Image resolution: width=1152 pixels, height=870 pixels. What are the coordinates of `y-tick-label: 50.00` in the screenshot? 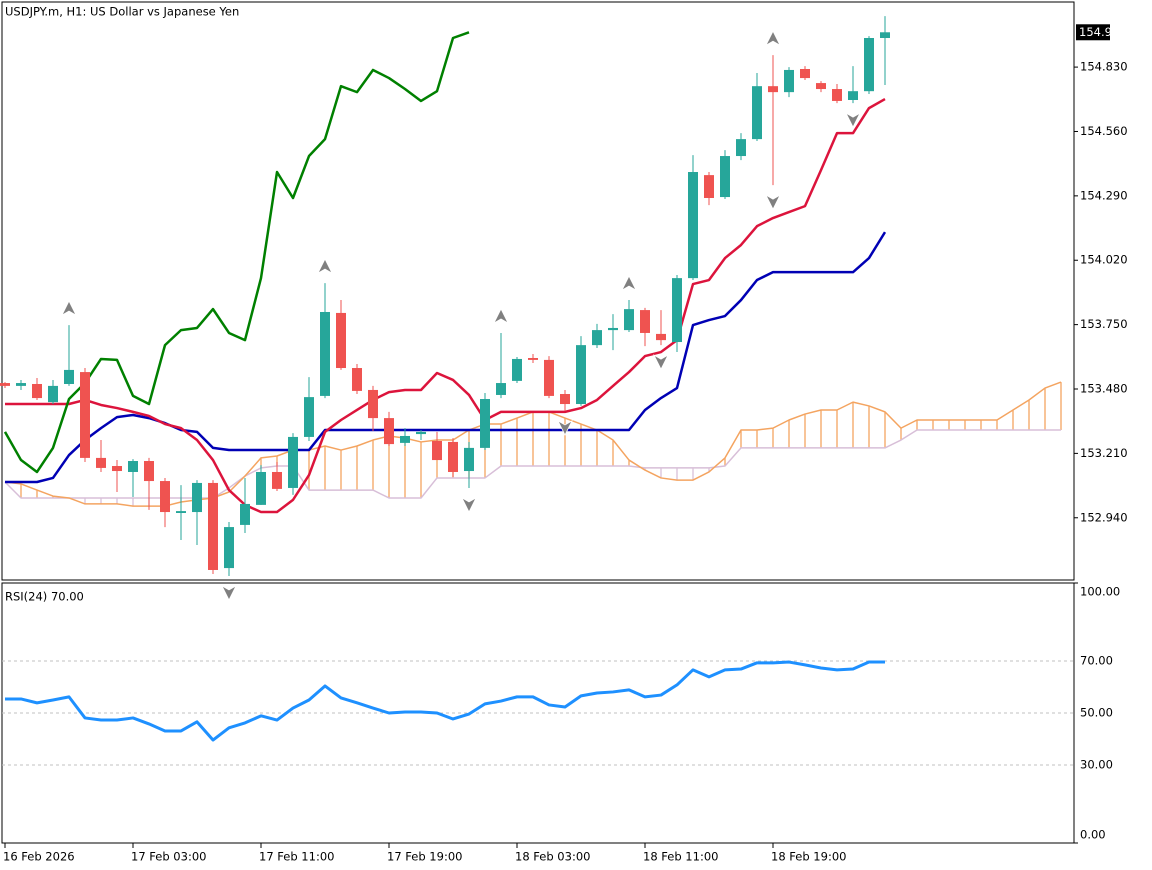 It's located at (1096, 713).